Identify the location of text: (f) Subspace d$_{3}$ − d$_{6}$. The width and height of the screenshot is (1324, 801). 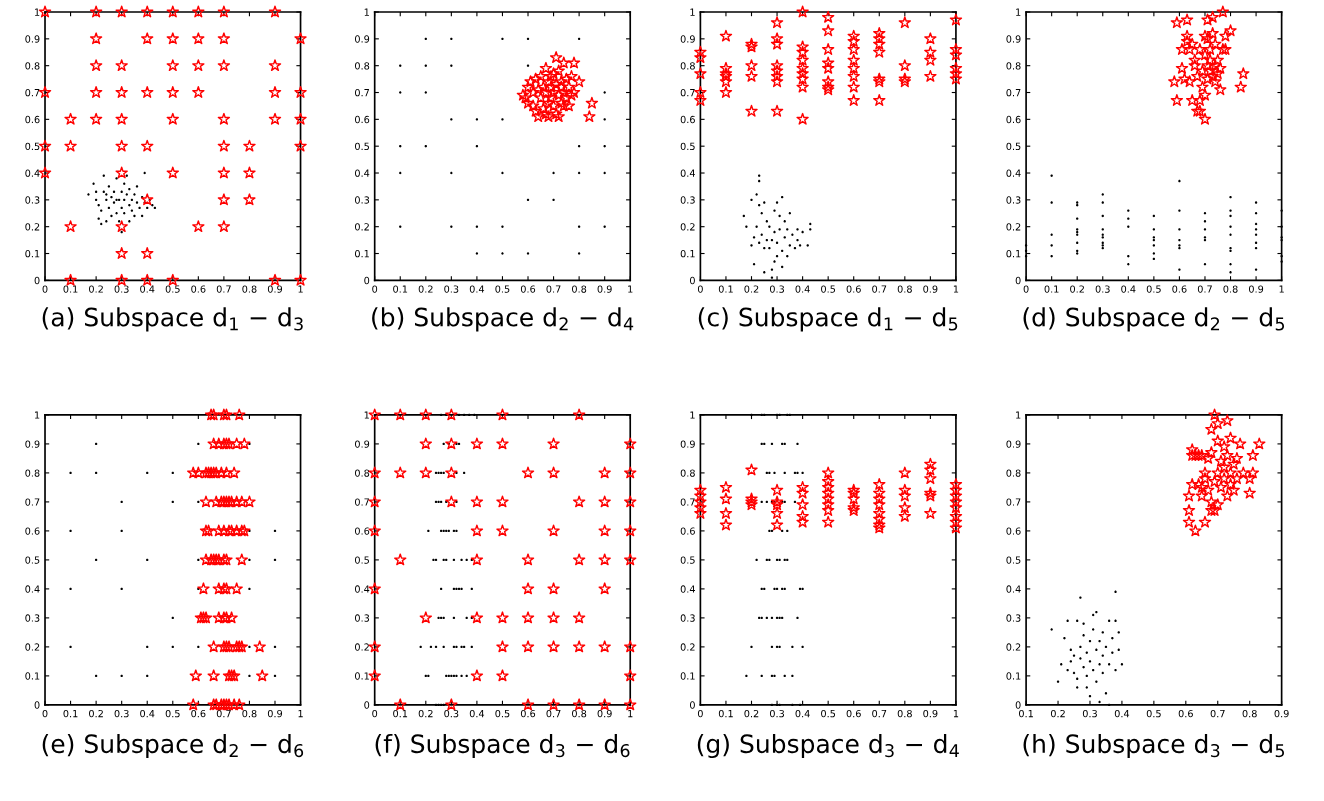
(502, 746).